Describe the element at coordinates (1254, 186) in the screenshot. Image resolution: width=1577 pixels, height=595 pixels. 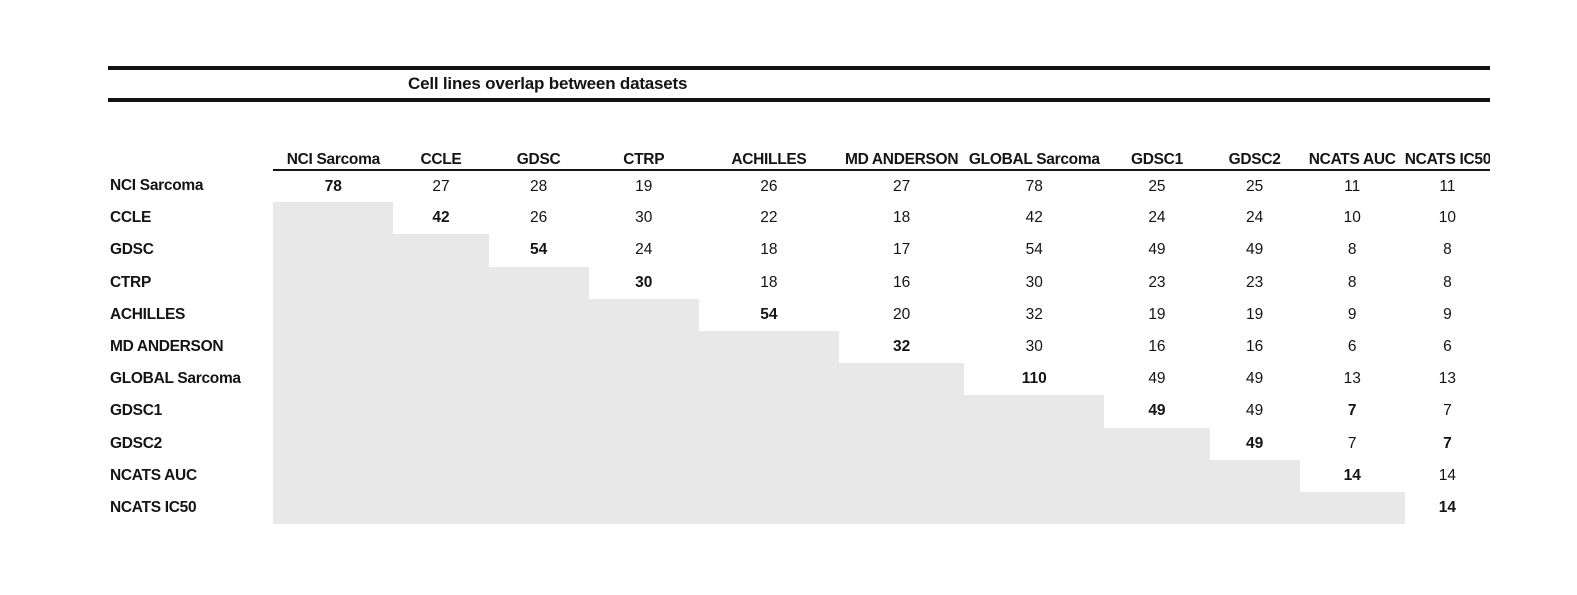
I see `cell-nci-sarcoma-x-gdsc2: 25` at that location.